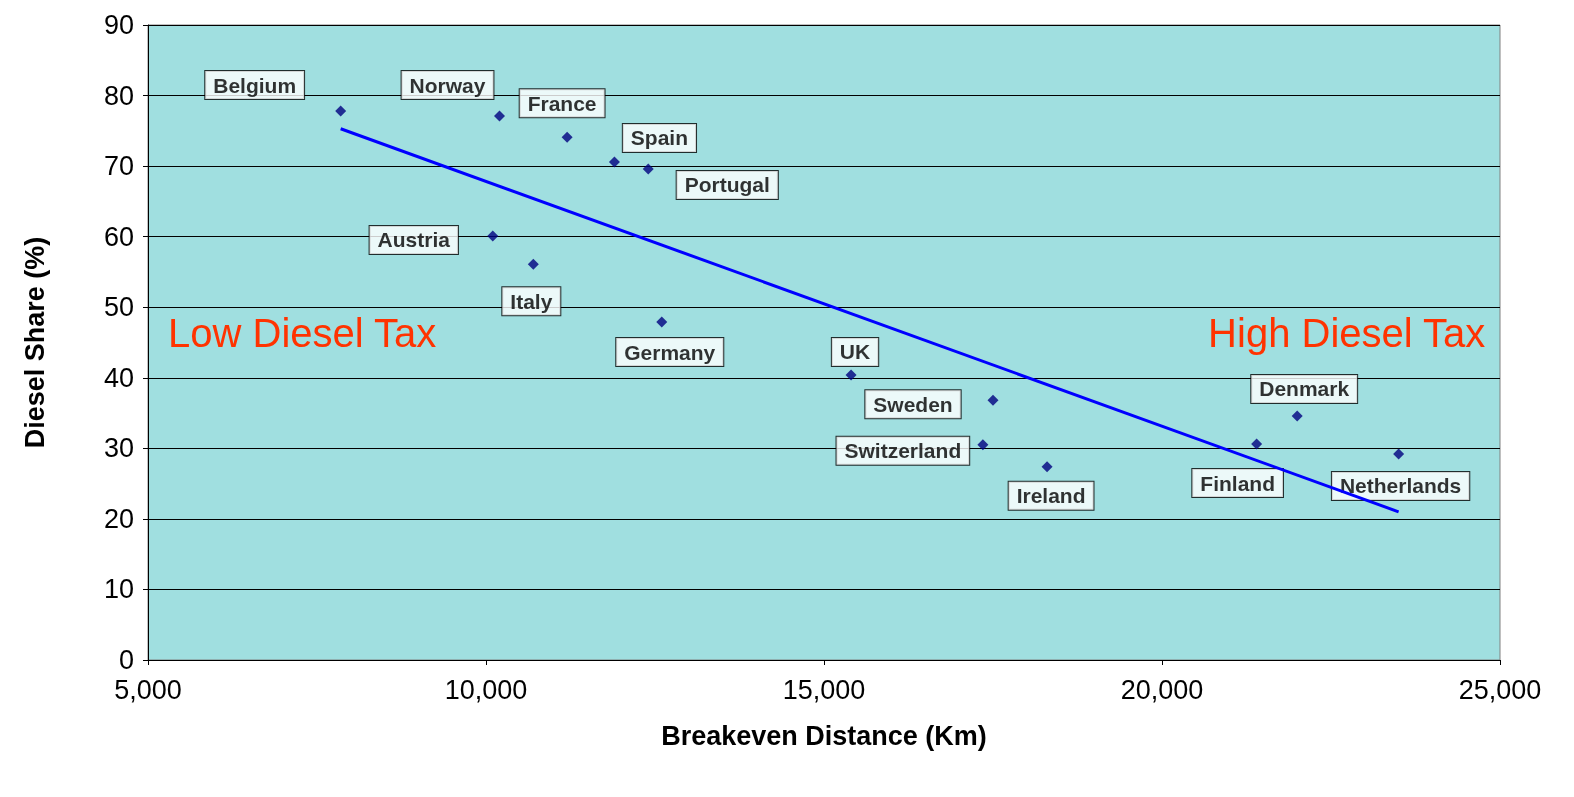 The width and height of the screenshot is (1574, 797). Describe the element at coordinates (824, 689) in the screenshot. I see `x-tick-label: 15,000` at that location.